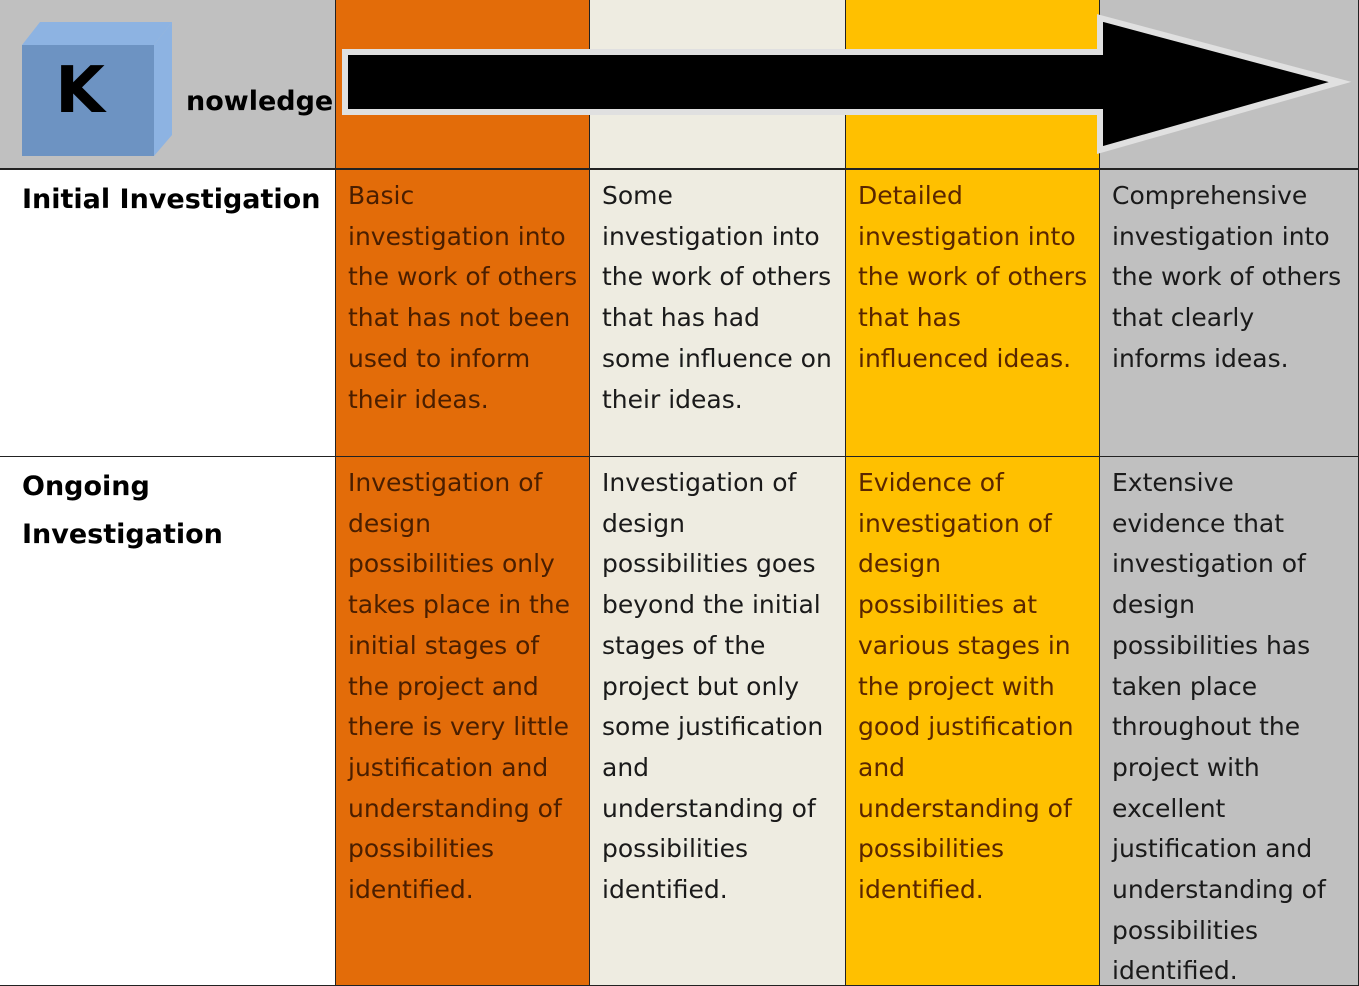 The height and width of the screenshot is (986, 1359). I want to click on progress-arrow, so click(847, 84).